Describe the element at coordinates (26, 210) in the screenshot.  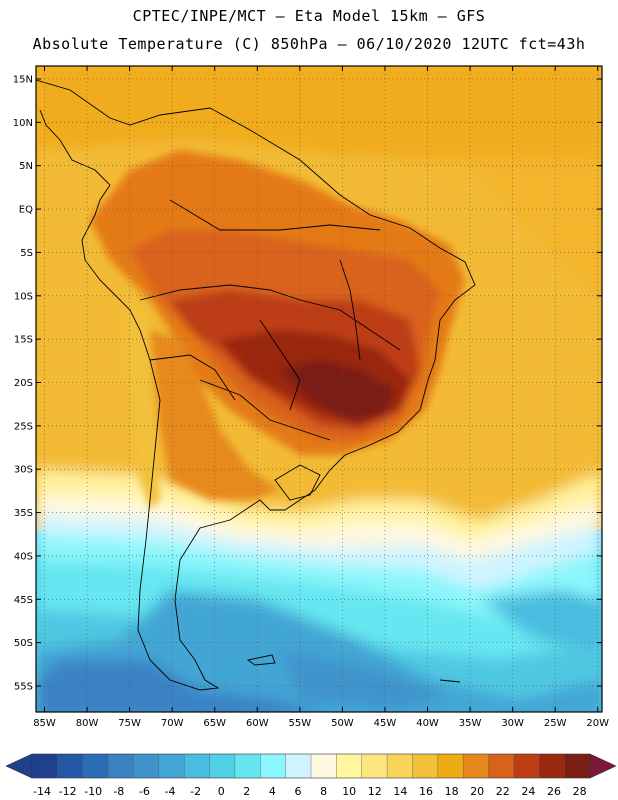
I see `lat-label: EQ` at that location.